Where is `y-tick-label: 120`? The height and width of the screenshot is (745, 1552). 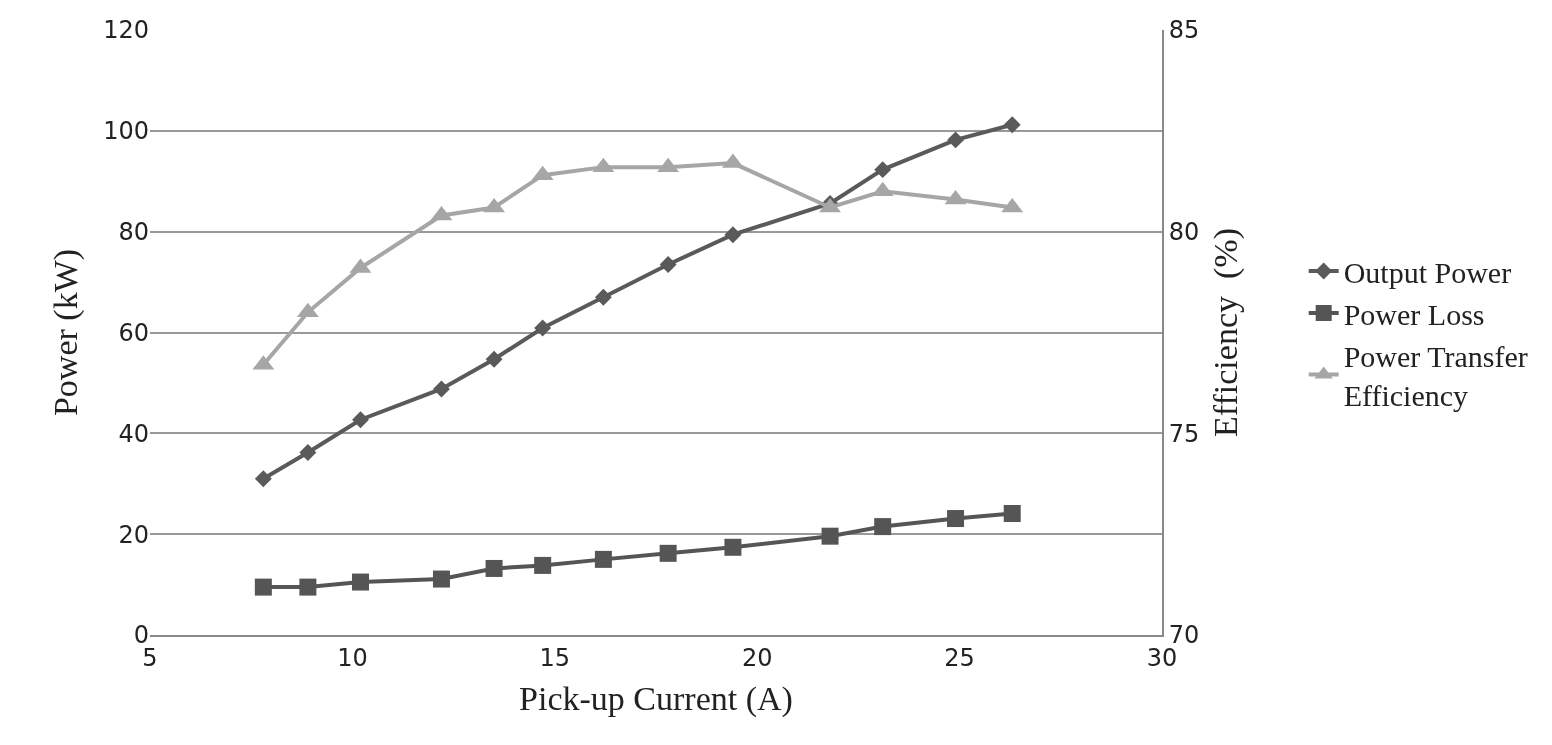 y-tick-label: 120 is located at coordinates (126, 30).